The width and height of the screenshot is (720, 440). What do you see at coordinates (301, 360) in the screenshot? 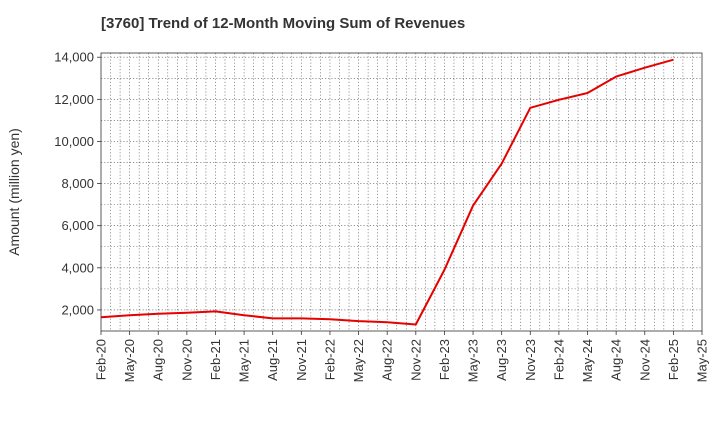
I see `x-tick-label: Nov-21` at bounding box center [301, 360].